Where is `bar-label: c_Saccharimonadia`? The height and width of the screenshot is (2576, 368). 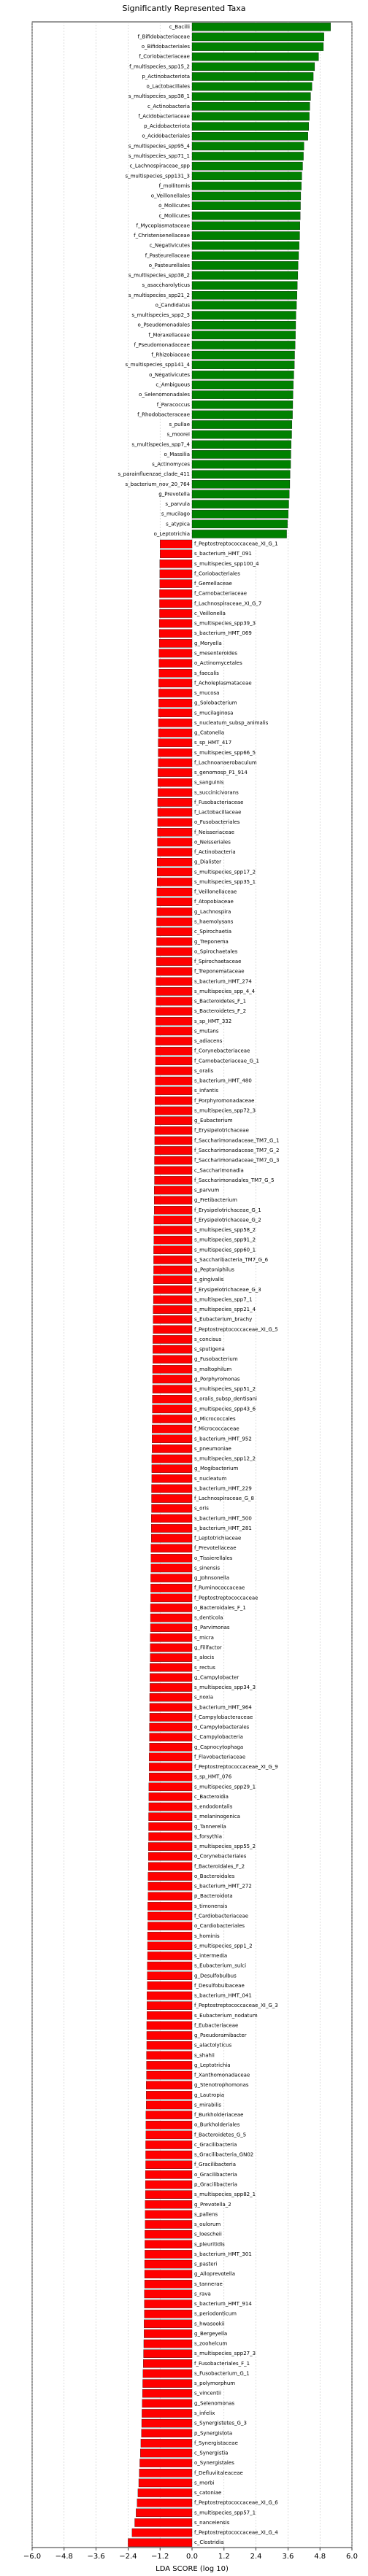 bar-label: c_Saccharimonadia is located at coordinates (219, 1170).